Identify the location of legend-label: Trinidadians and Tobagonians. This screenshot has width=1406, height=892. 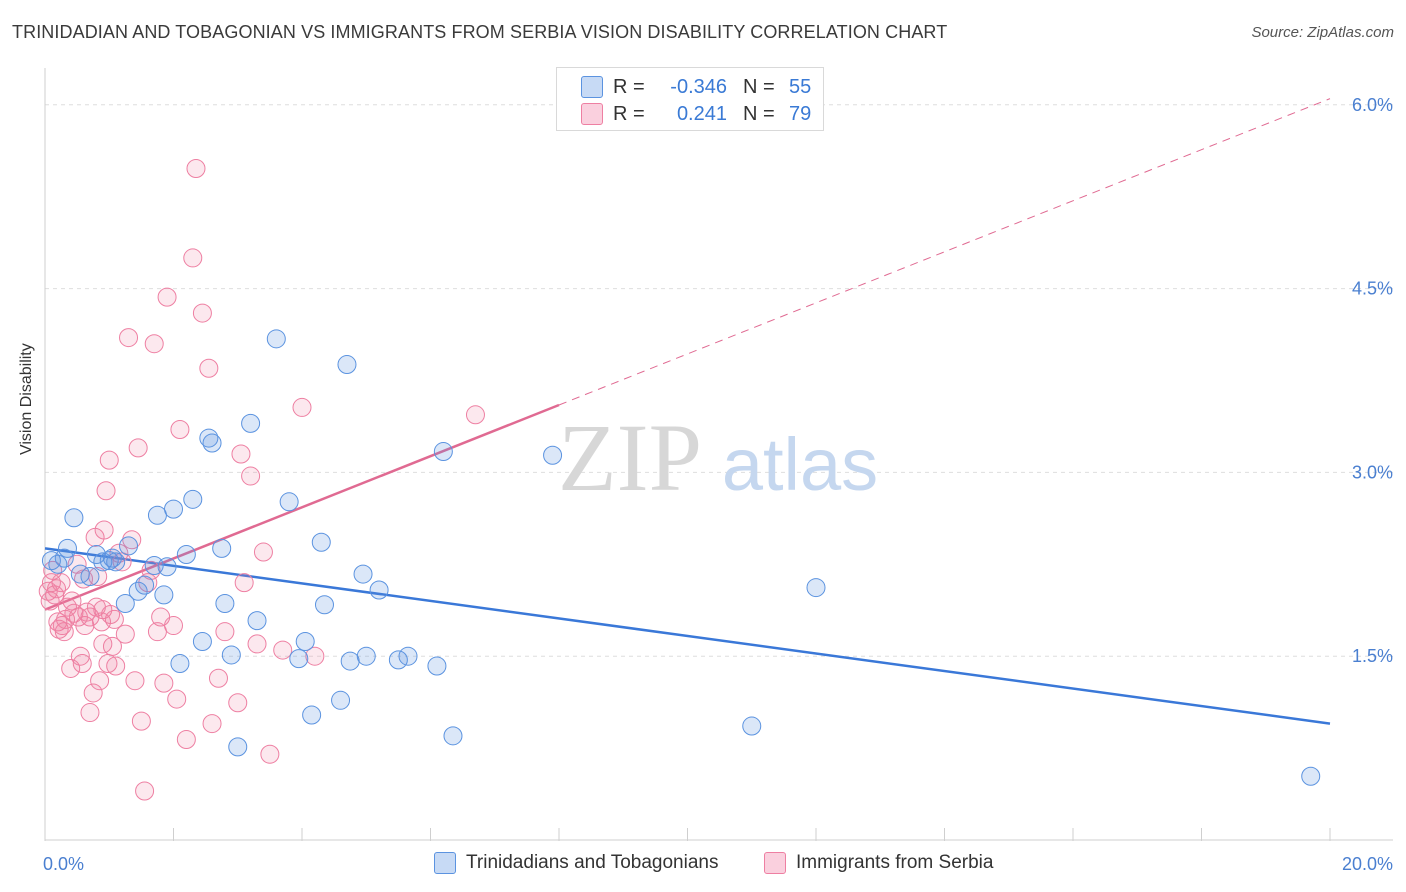
(592, 862).